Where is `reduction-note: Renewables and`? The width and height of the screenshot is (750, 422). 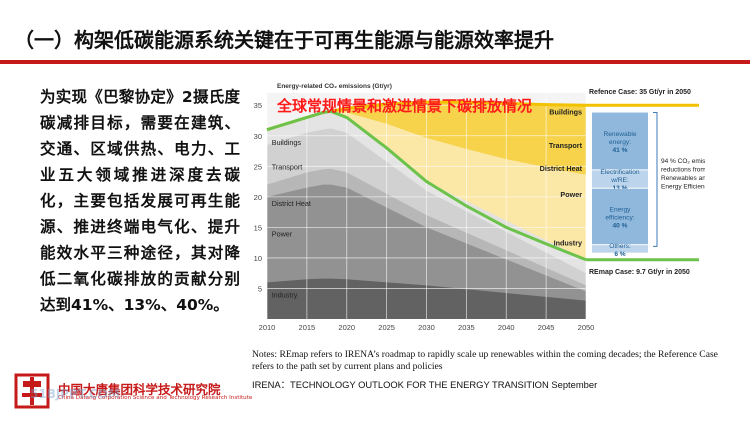
reduction-note: Renewables and is located at coordinates (683, 178).